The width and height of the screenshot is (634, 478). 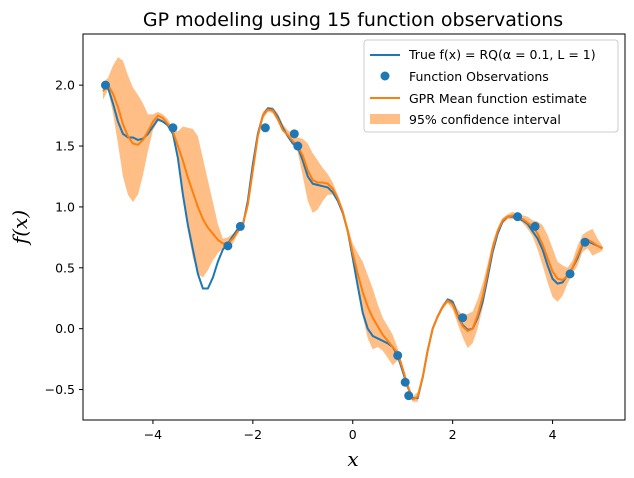 I want to click on legend-label-ci: 95% confidence interval, so click(x=485, y=119).